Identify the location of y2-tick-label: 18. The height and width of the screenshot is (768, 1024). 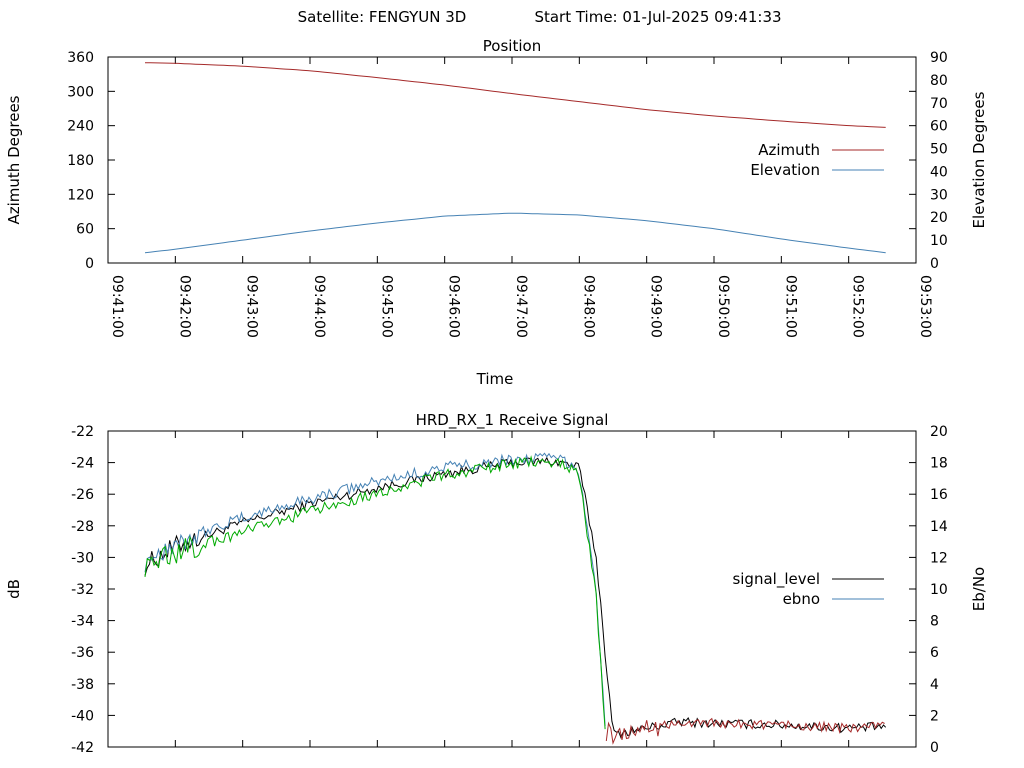
(939, 464).